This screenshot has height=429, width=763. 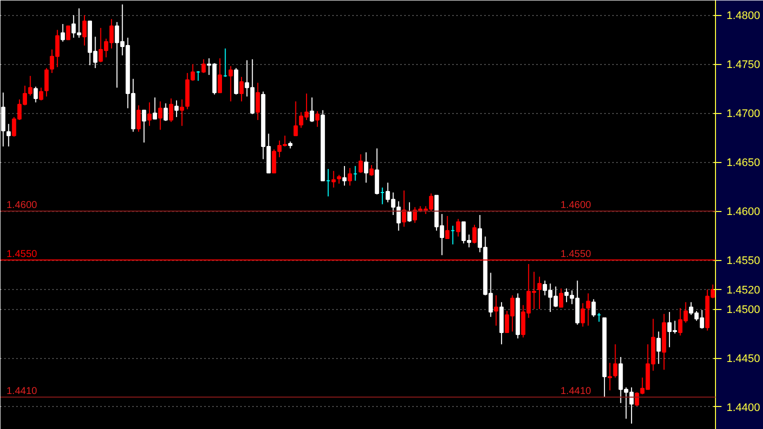 I want to click on y-tick-label: 1.4450, so click(x=743, y=359).